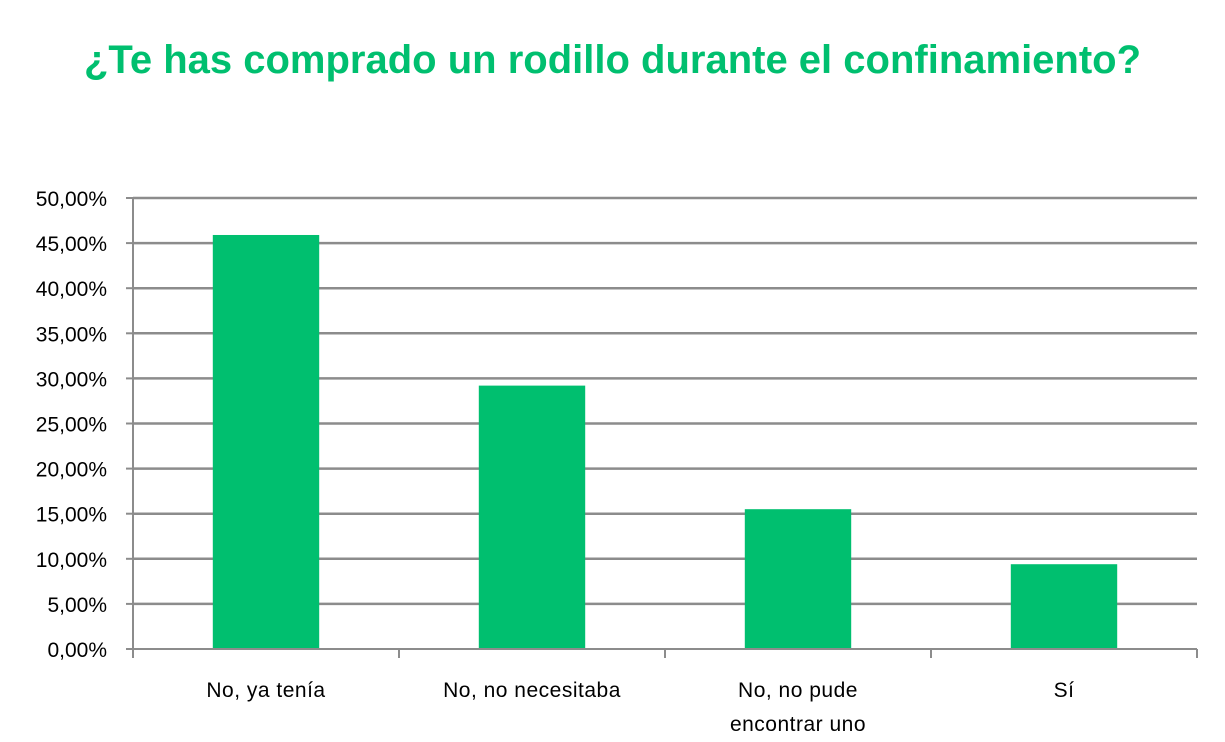 This screenshot has height=742, width=1225. What do you see at coordinates (71, 334) in the screenshot?
I see `y-tick-label: 35,00%` at bounding box center [71, 334].